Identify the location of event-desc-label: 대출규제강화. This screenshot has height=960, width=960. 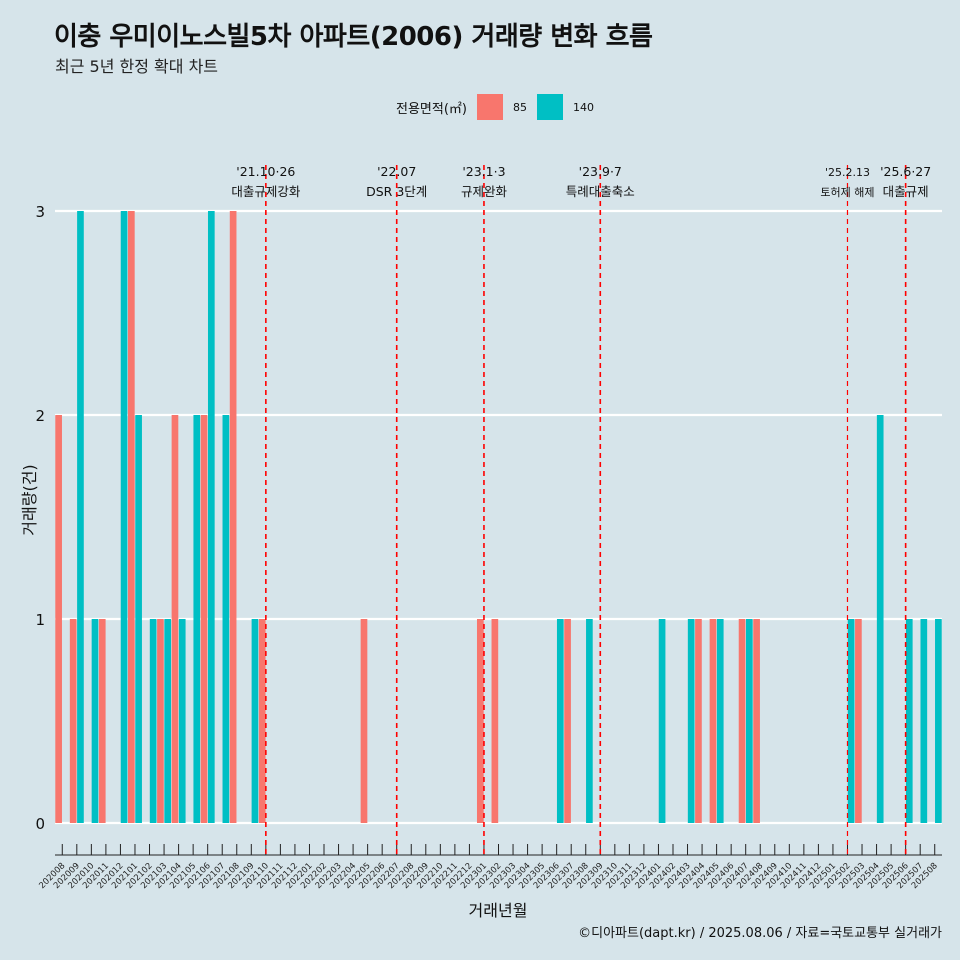
(266, 191).